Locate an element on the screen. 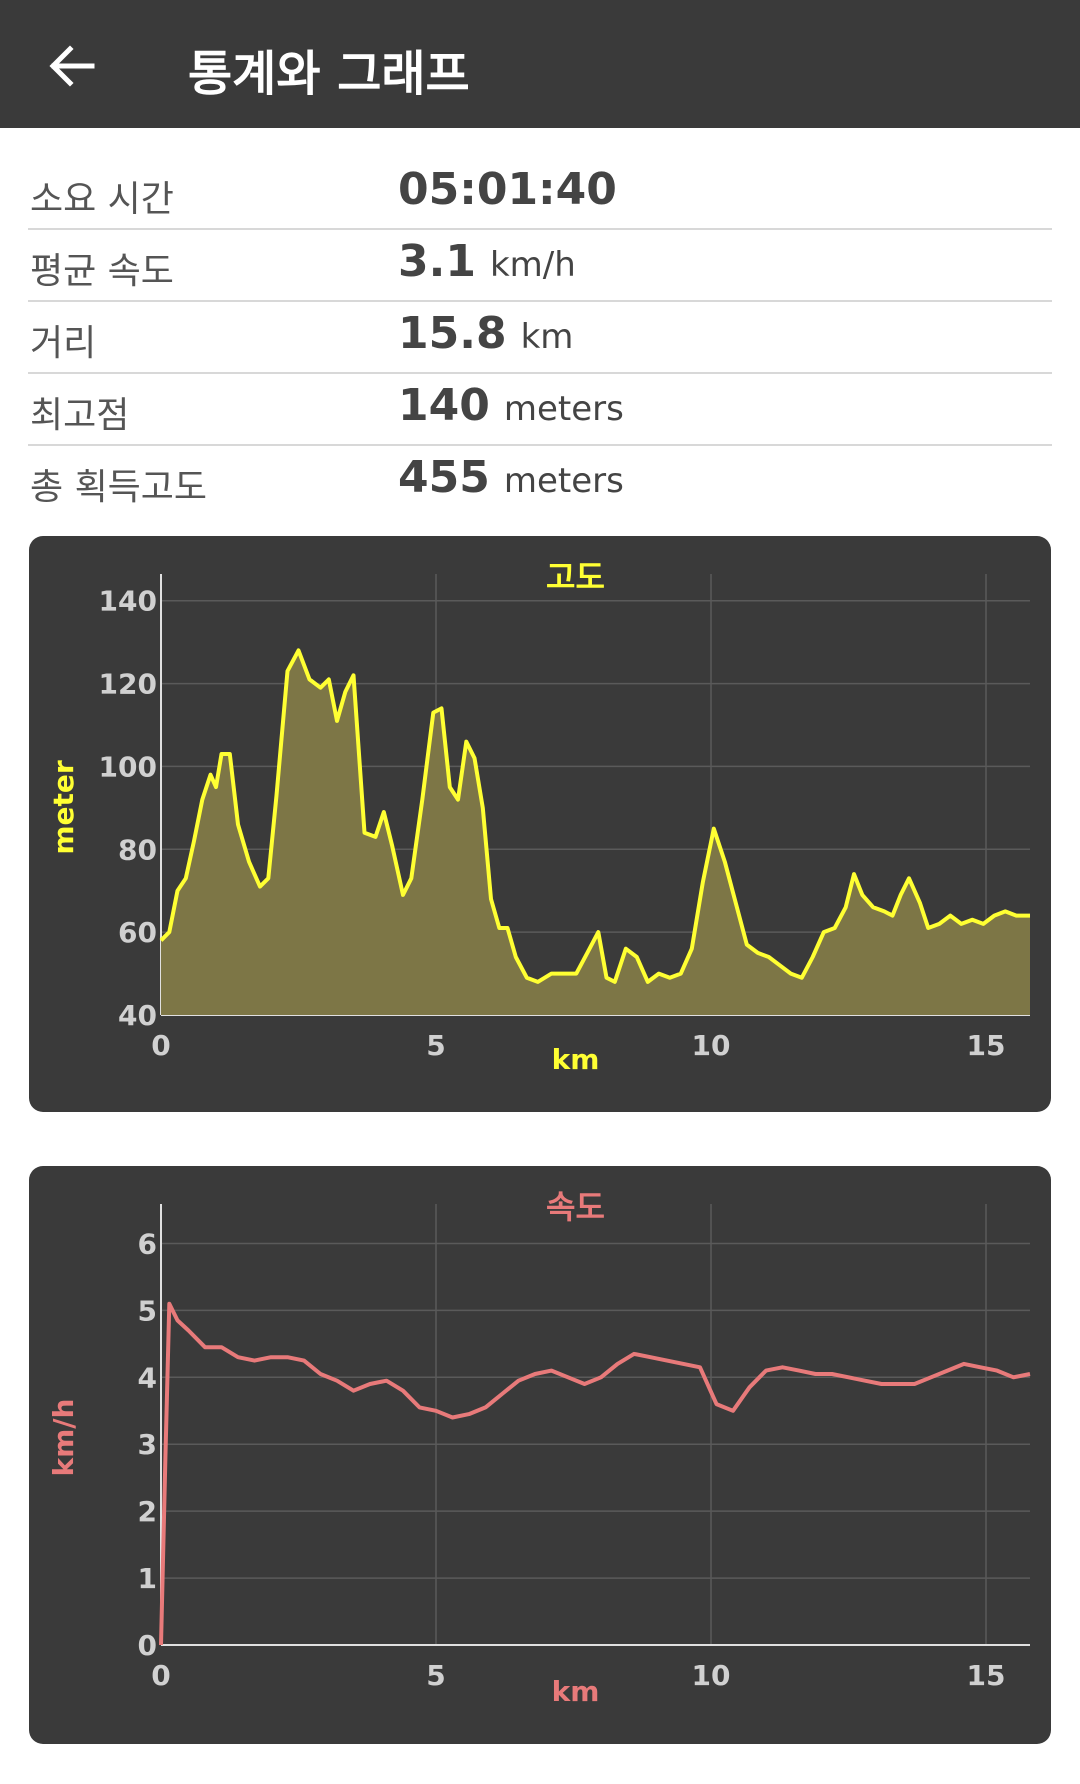  stat-value: 455 meters is located at coordinates (511, 477).